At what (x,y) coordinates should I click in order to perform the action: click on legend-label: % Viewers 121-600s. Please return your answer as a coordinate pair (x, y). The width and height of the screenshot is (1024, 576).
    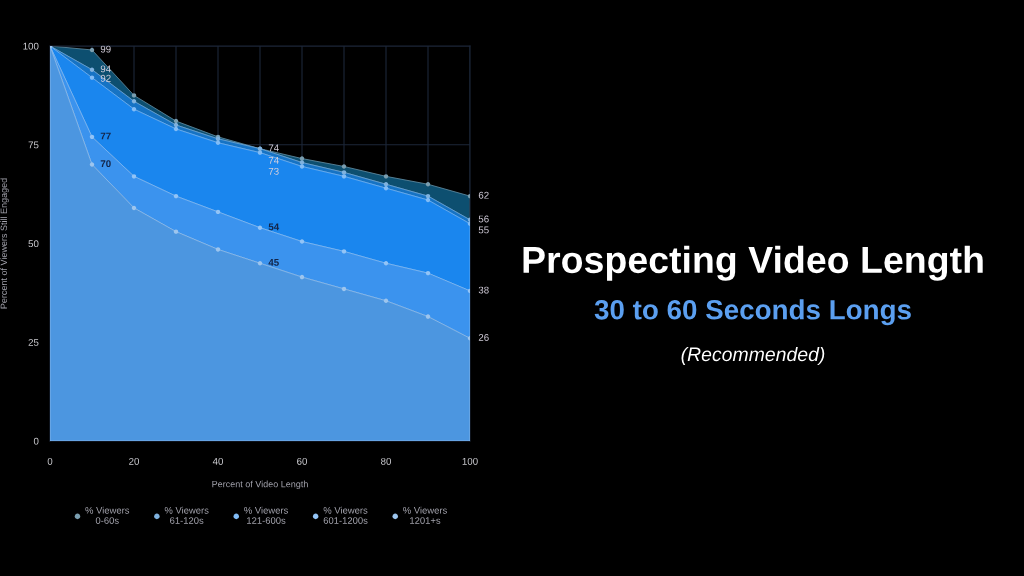
    Looking at the image, I should click on (266, 515).